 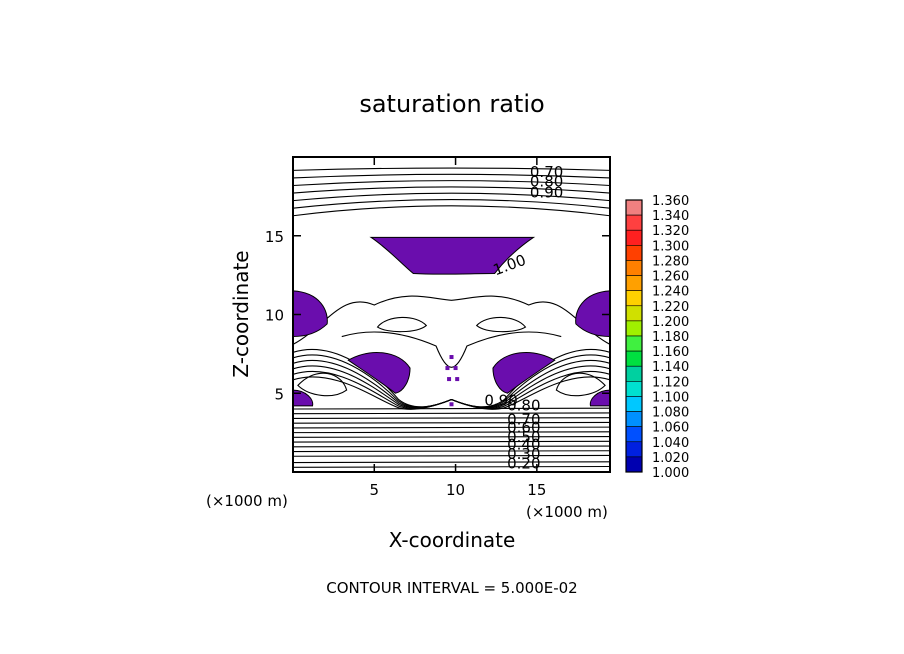 I want to click on y-tick-label: 10, so click(x=274, y=316).